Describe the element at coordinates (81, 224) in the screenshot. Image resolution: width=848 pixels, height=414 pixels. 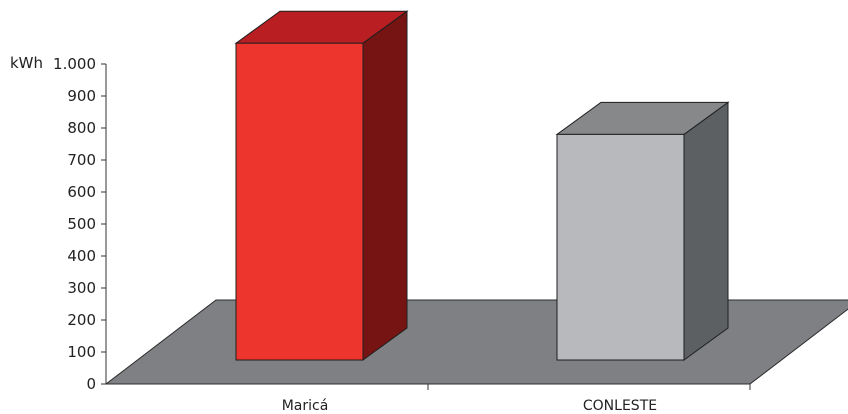
I see `y-tick-label: 500` at that location.